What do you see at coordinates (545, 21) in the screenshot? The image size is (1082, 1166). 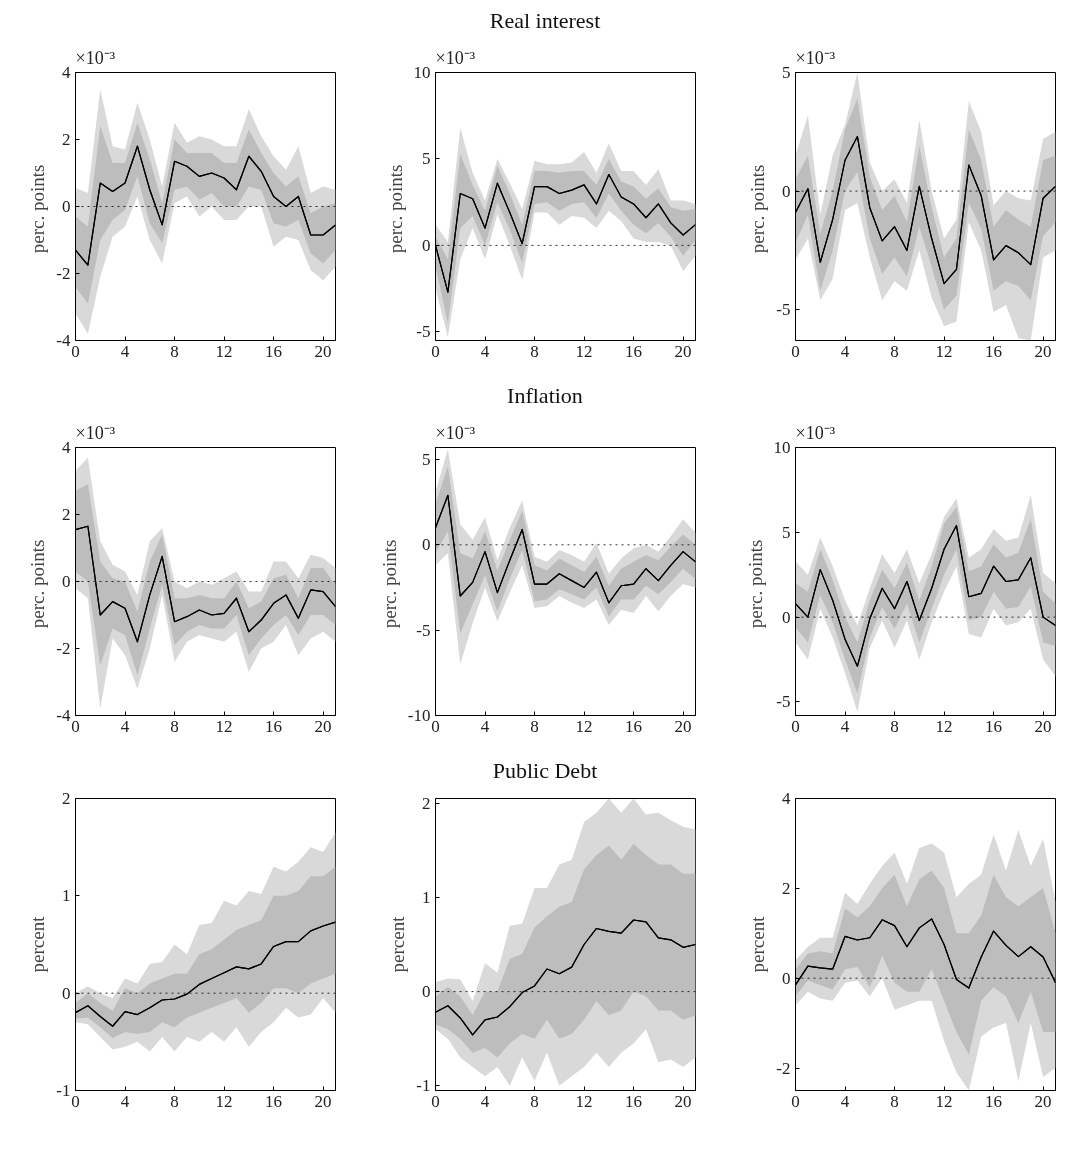 I see `chart-title: Real interest` at bounding box center [545, 21].